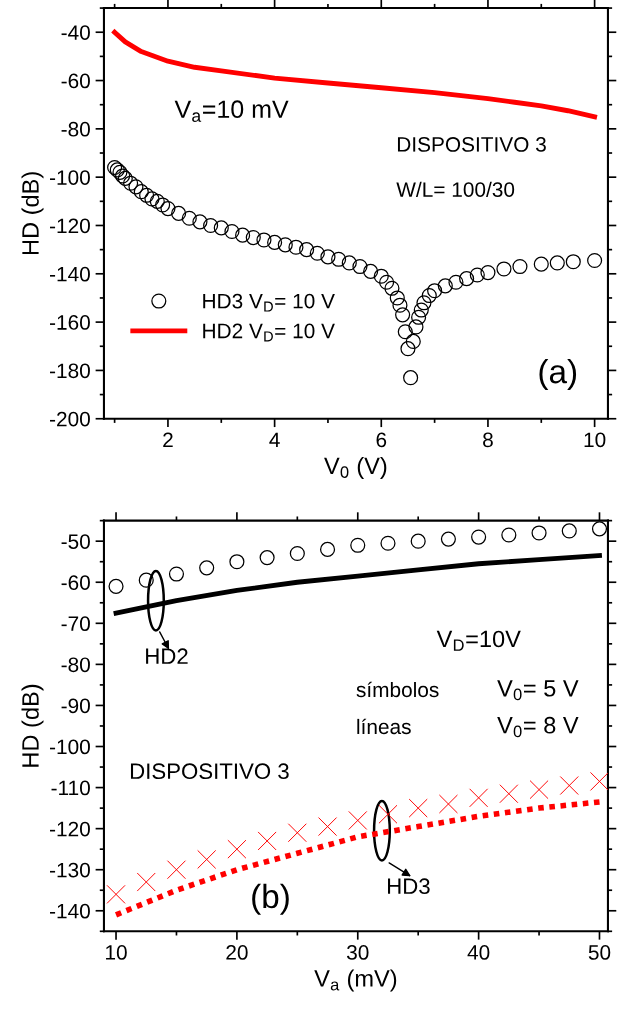 This screenshot has width=630, height=1009. I want to click on y-tick-label: -180, so click(69, 371).